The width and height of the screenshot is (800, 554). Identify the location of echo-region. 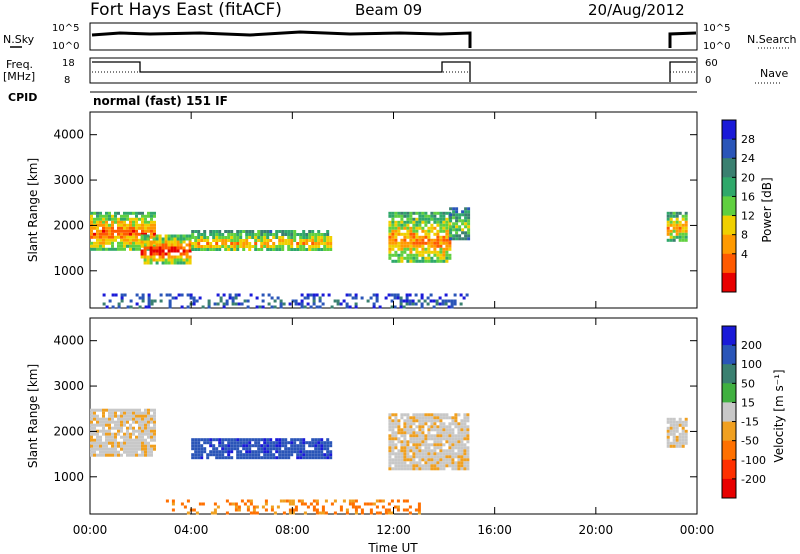
(429, 442).